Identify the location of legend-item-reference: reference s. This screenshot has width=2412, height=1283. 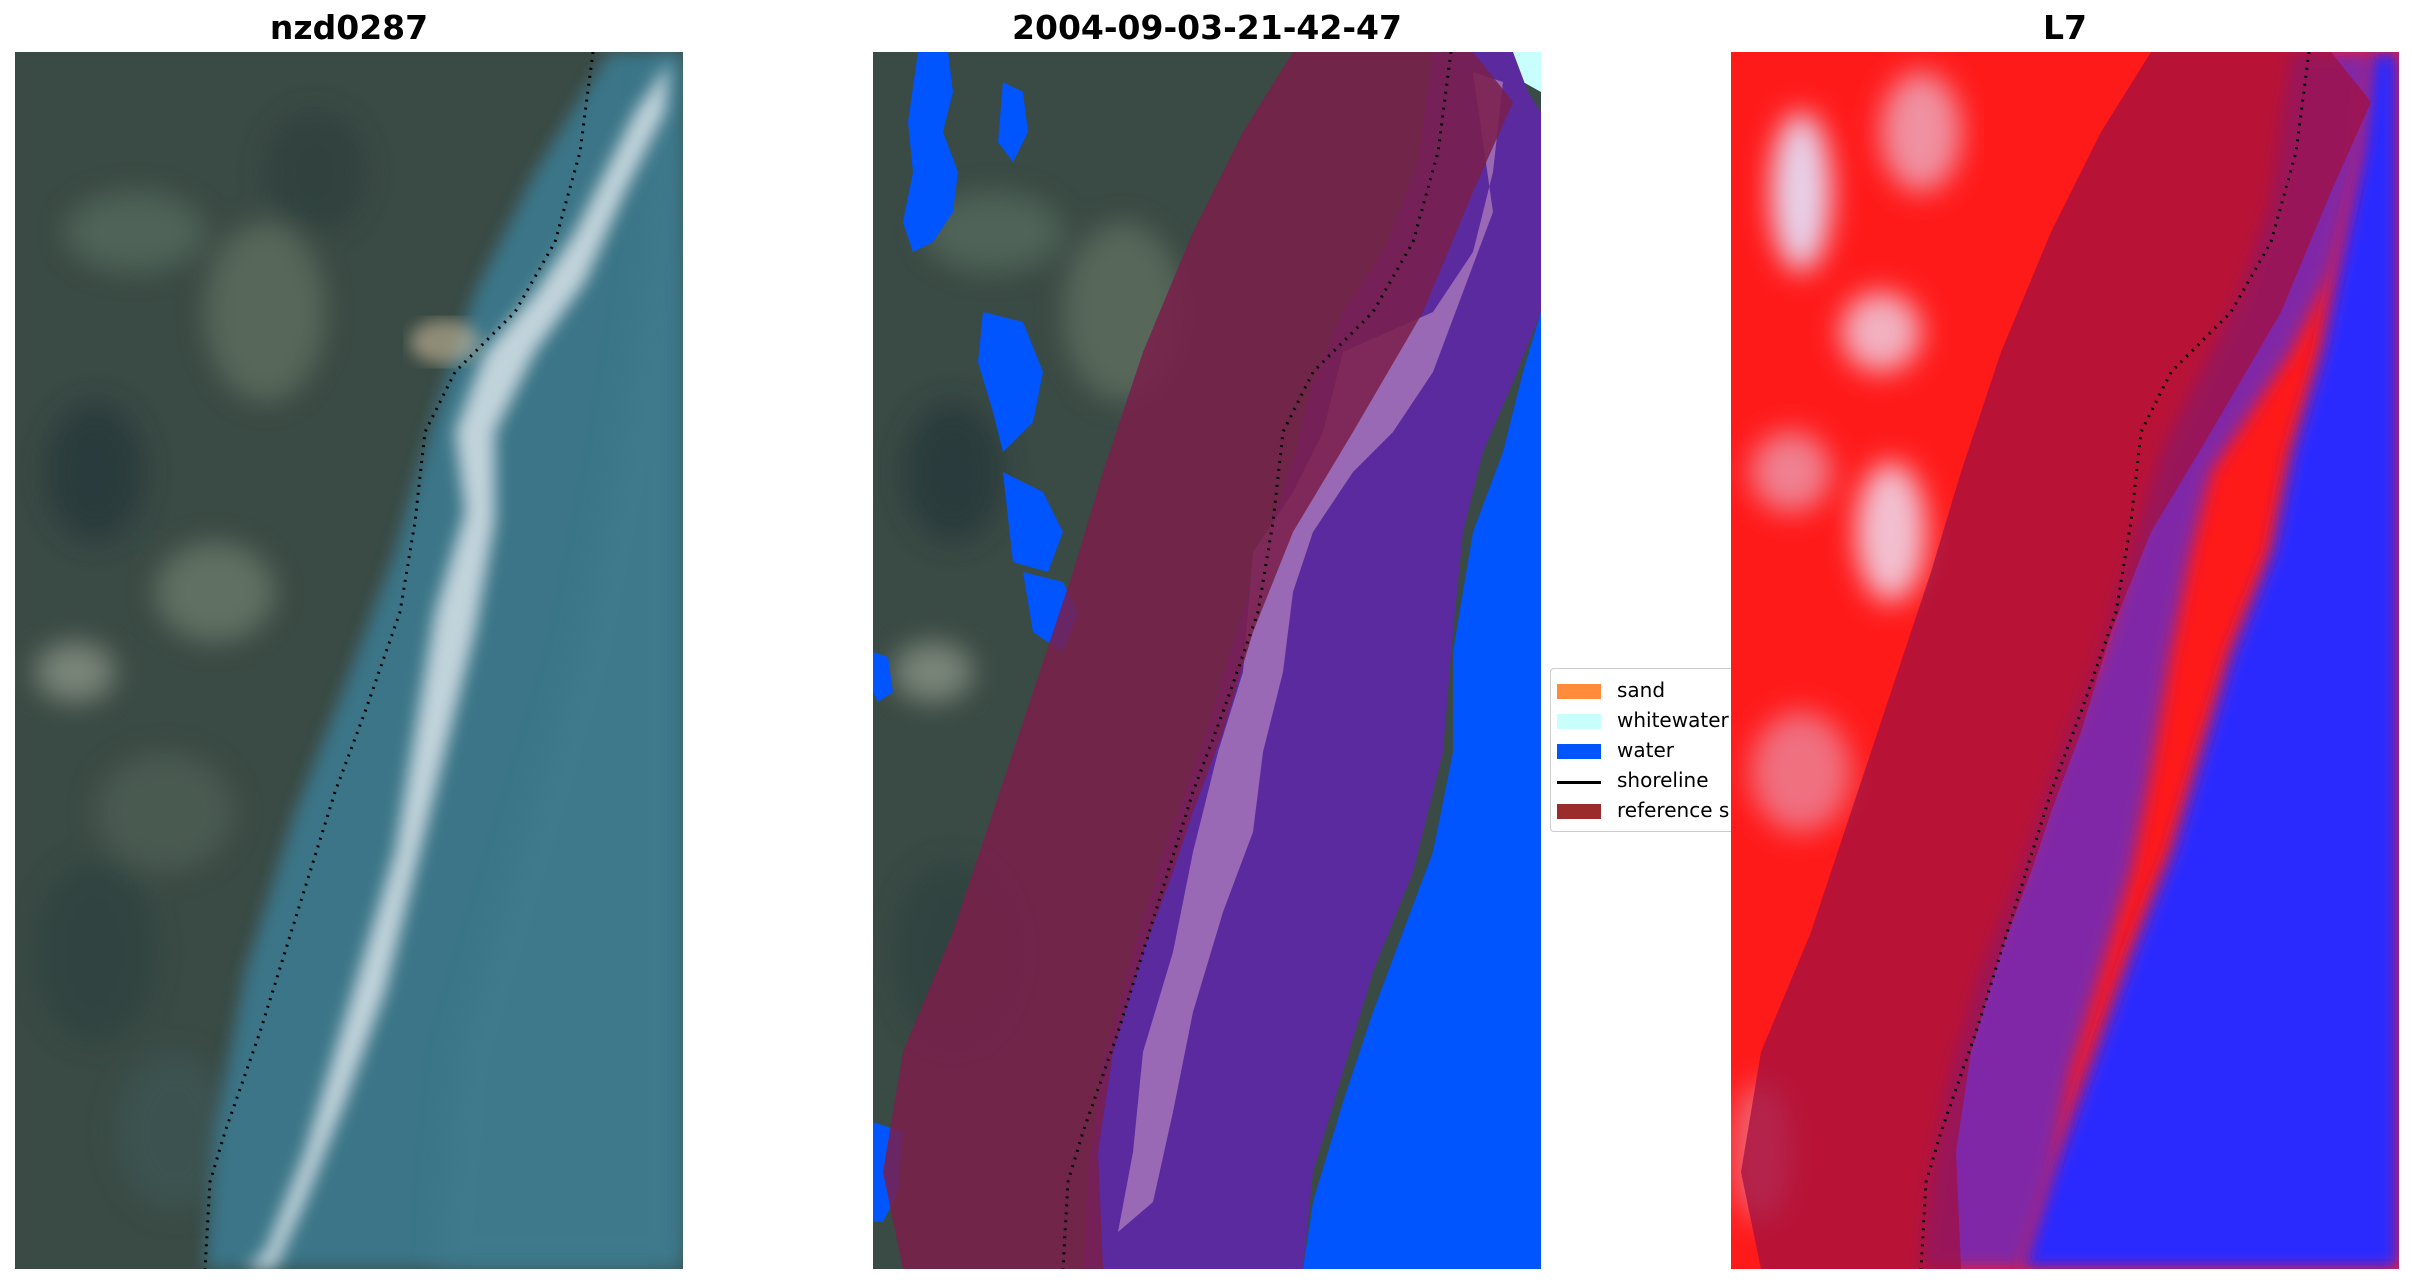
(1641, 810).